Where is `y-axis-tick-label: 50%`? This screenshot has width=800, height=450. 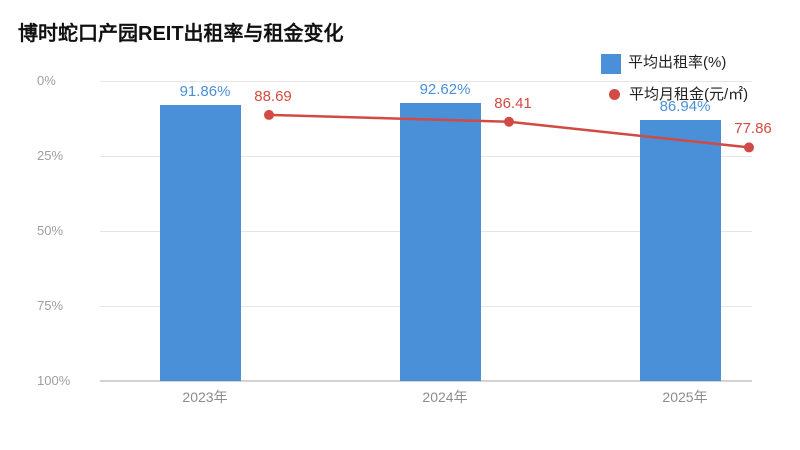 y-axis-tick-label: 50% is located at coordinates (50, 230).